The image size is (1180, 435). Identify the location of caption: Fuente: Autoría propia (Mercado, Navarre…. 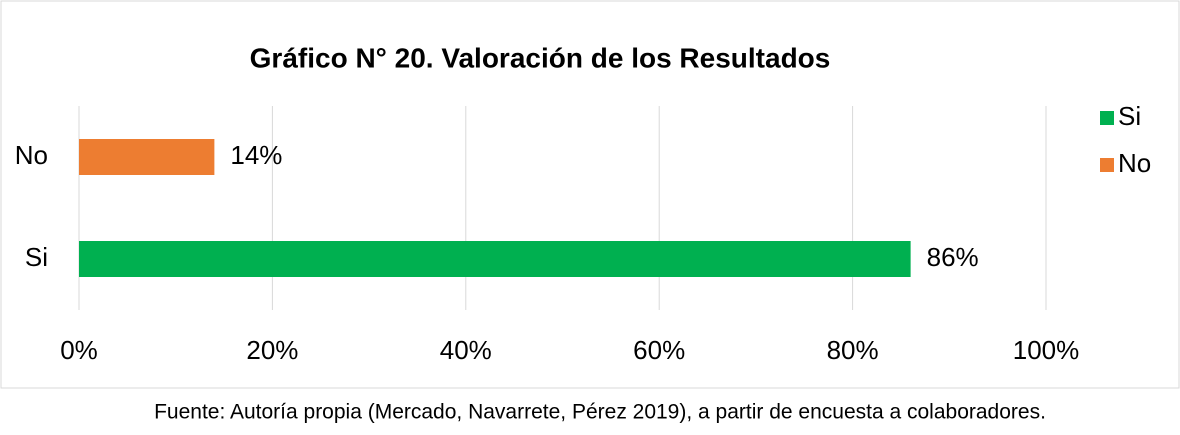
(600, 412).